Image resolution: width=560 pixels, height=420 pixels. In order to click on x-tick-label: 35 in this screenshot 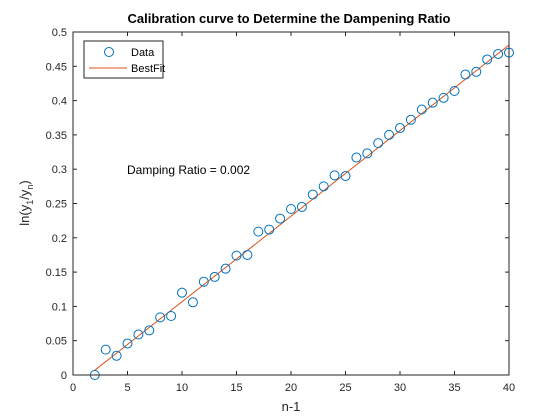, I will do `click(454, 388)`.